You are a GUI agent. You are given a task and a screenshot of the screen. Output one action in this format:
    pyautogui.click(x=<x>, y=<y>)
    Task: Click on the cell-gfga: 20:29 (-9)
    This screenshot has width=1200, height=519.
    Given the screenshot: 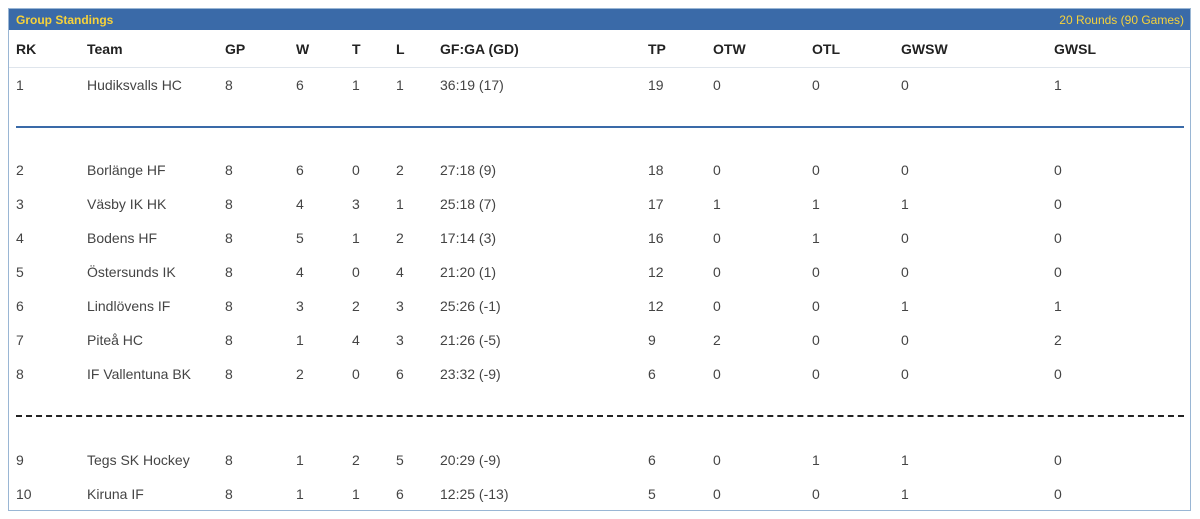 What is the action you would take?
    pyautogui.click(x=470, y=460)
    